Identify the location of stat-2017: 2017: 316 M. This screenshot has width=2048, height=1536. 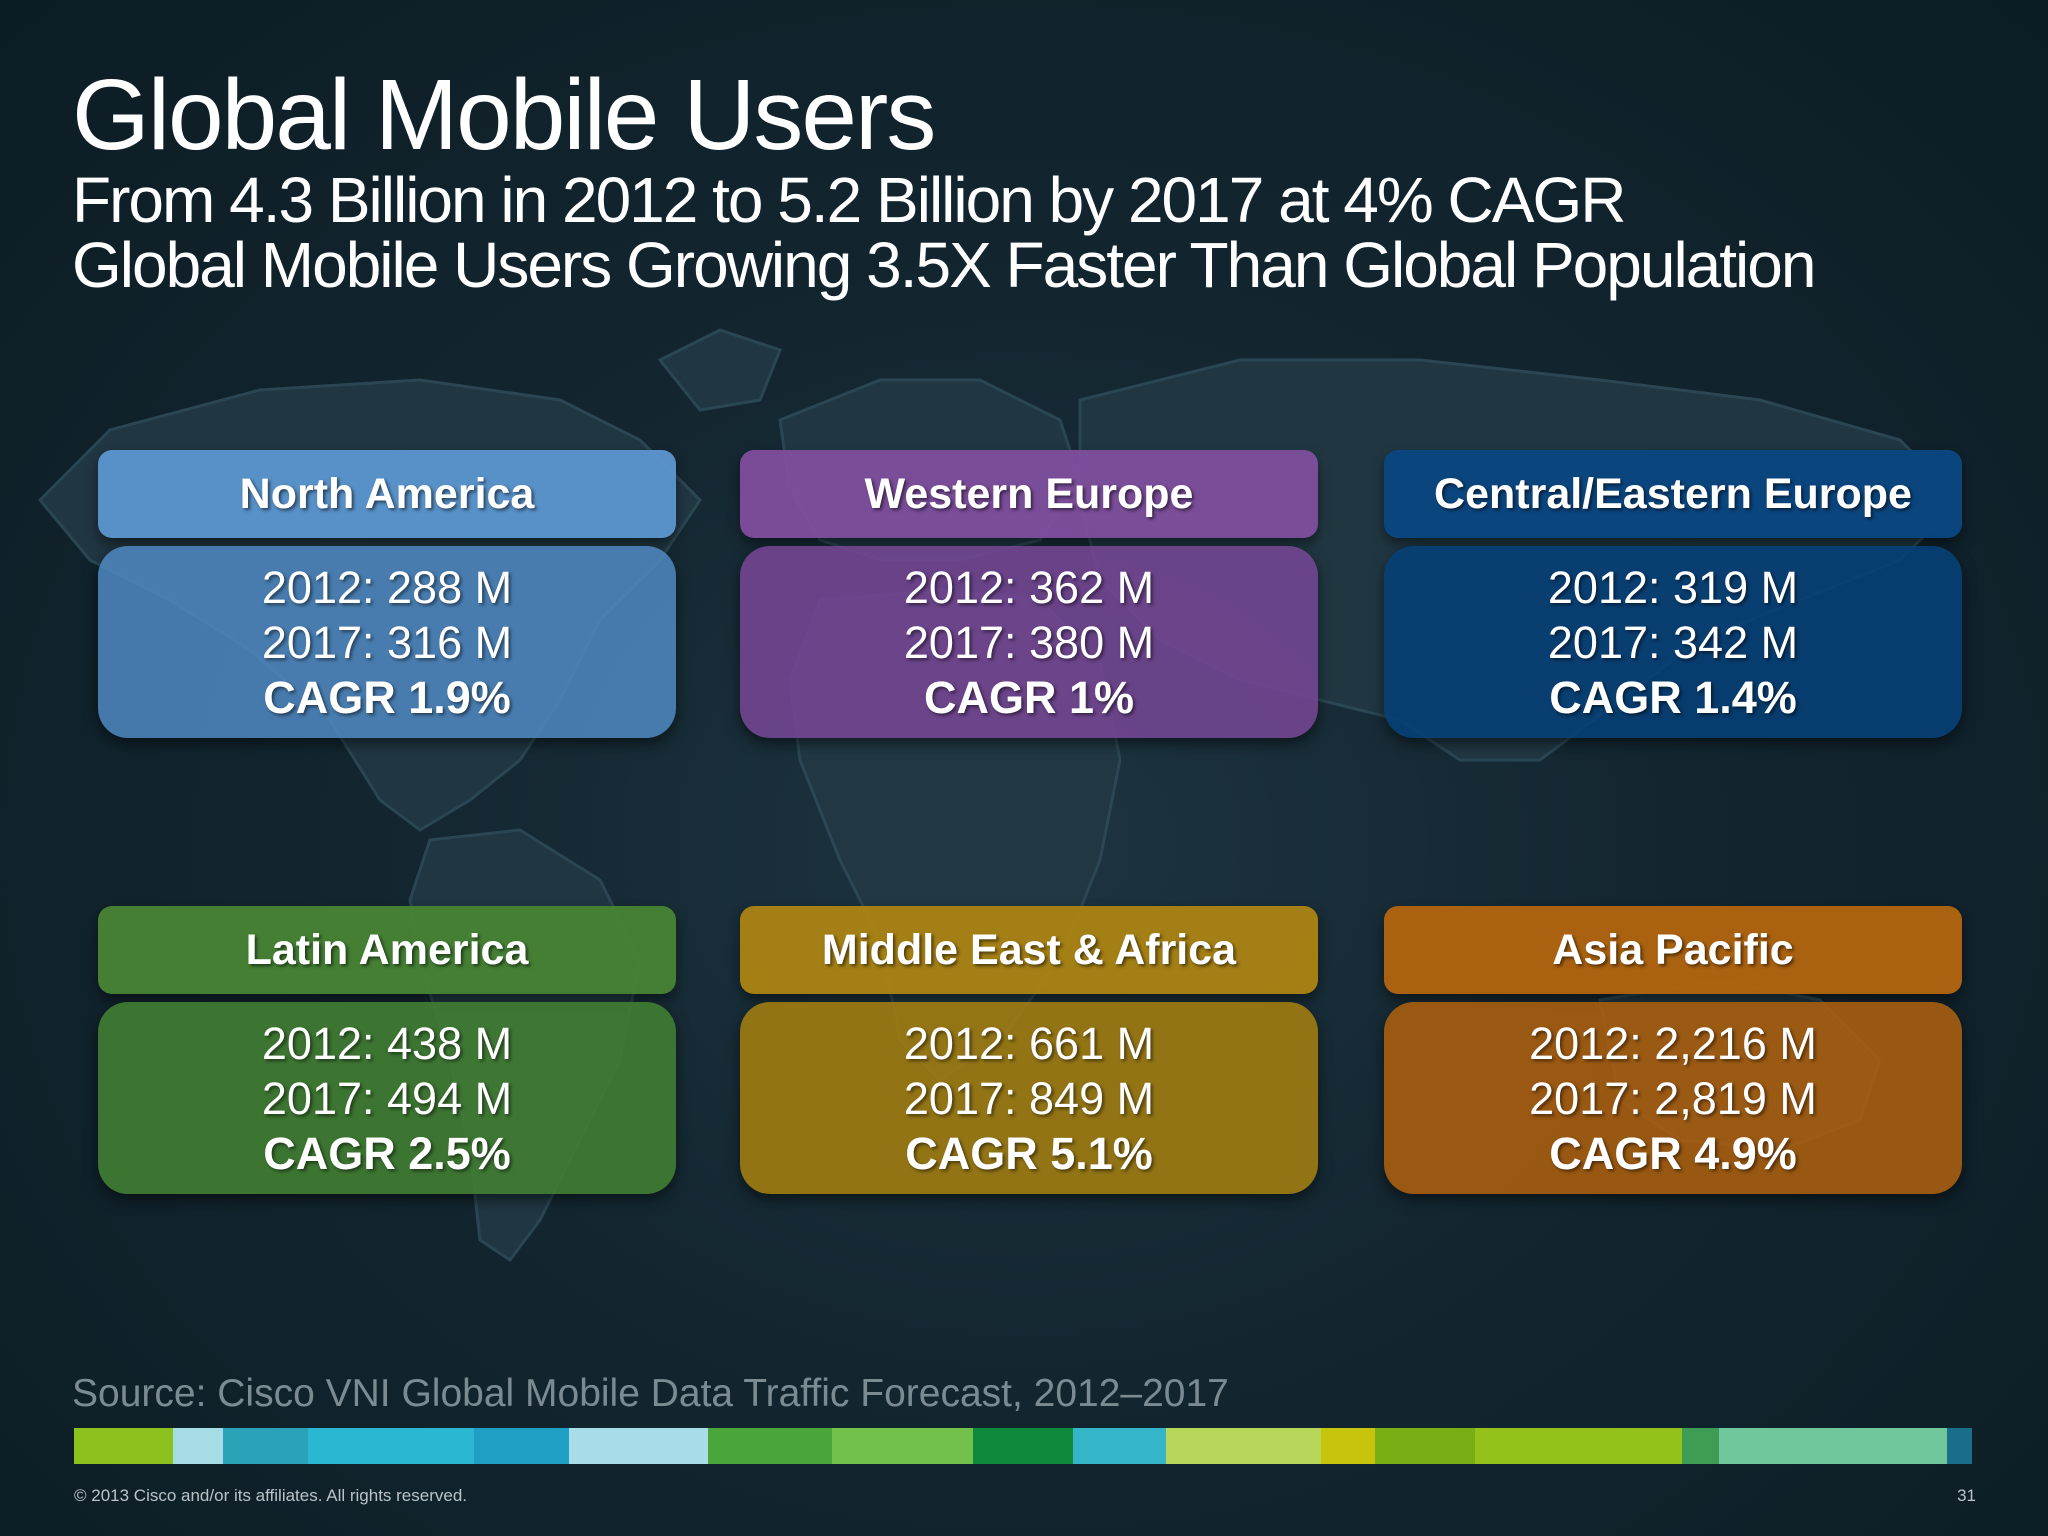
(387, 642).